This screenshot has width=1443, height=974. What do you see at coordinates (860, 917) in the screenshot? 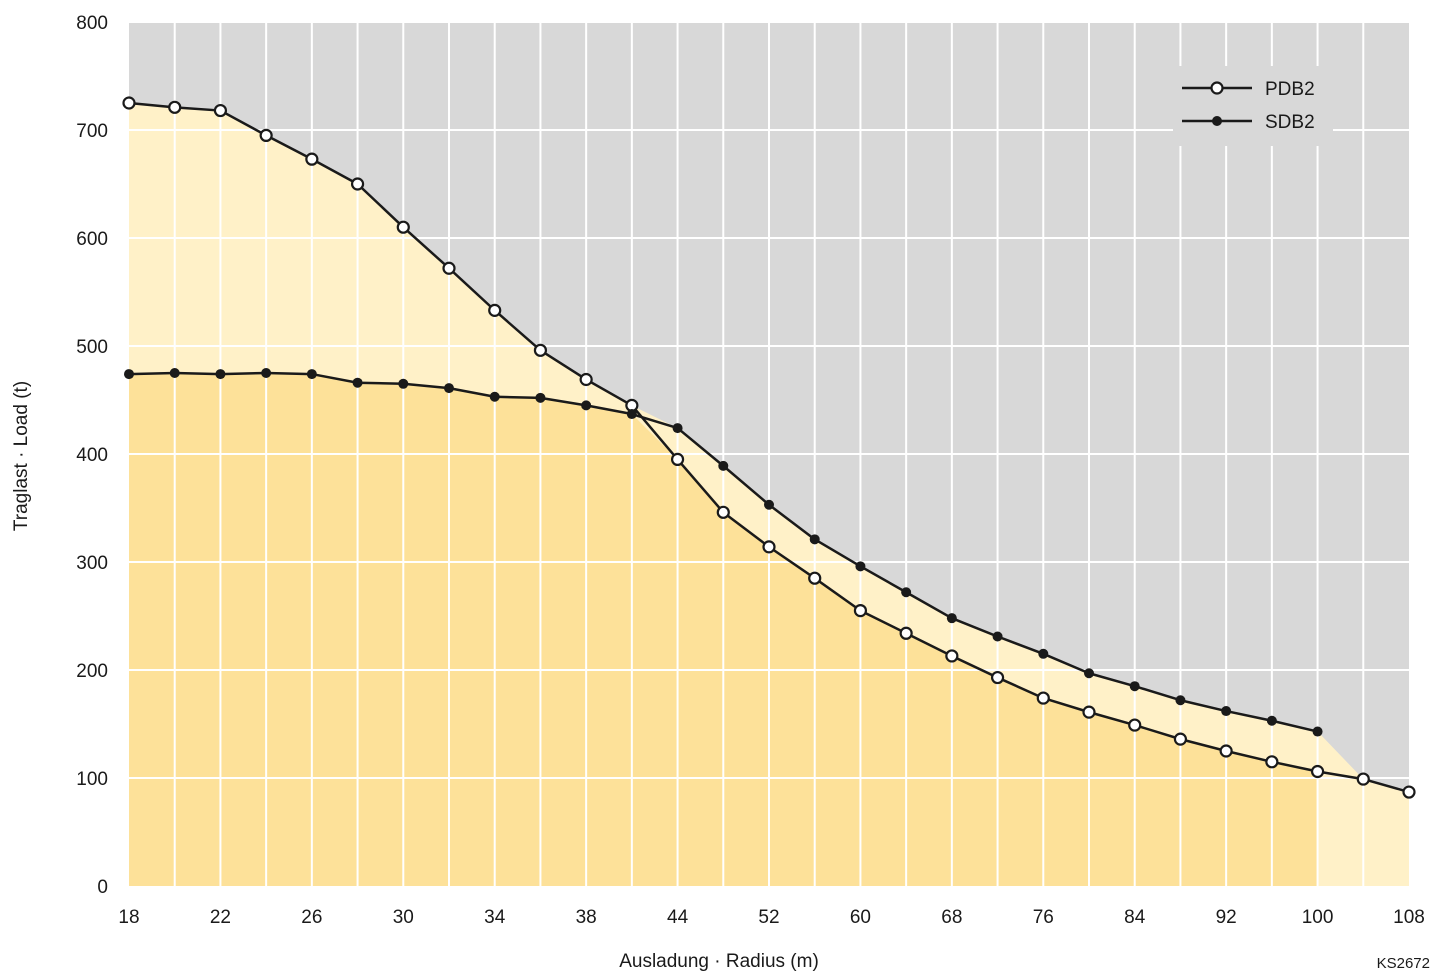
I see `x-tick-label: 60` at bounding box center [860, 917].